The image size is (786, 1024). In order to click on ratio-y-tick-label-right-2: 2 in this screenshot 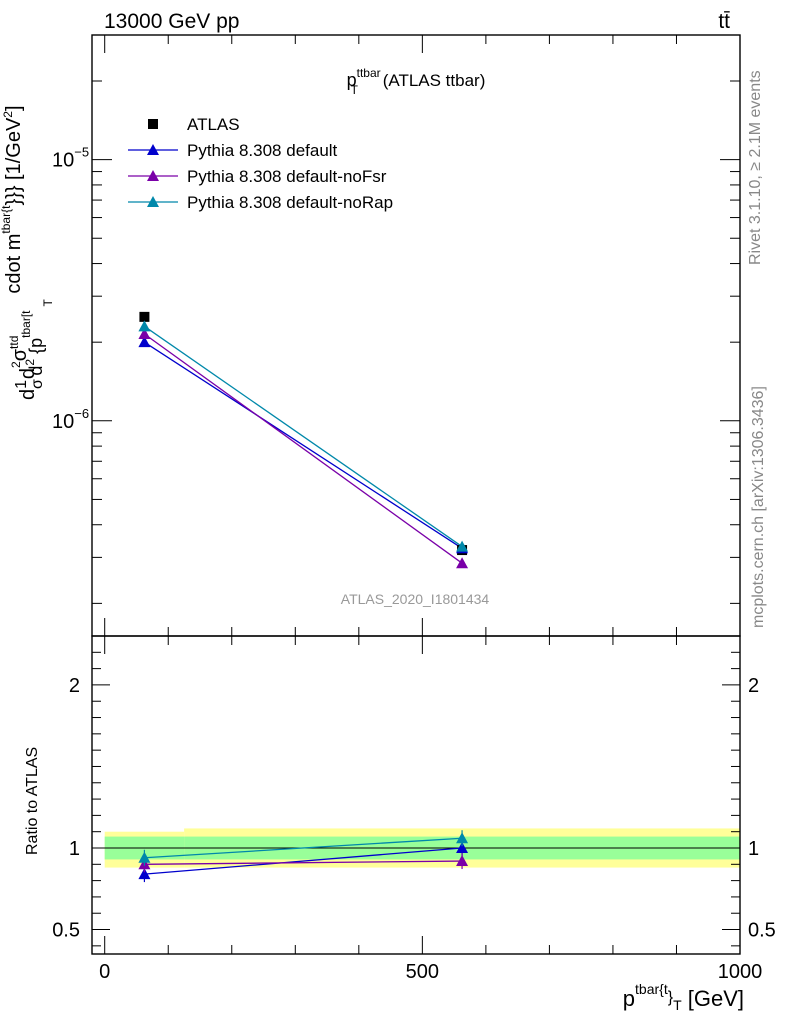, I will do `click(753, 686)`.